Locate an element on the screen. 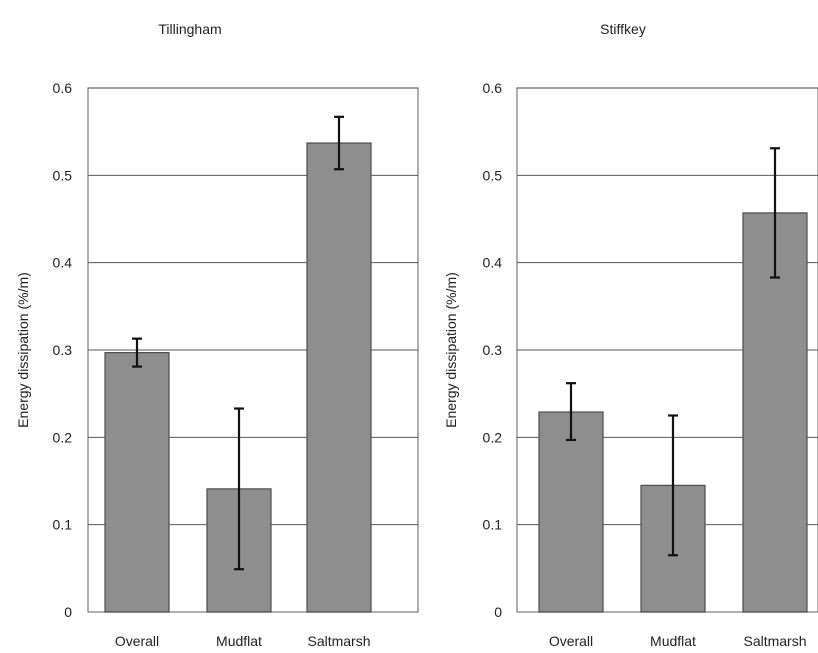 The image size is (818, 653). chart-2-category-label-overall: Overall is located at coordinates (571, 641).